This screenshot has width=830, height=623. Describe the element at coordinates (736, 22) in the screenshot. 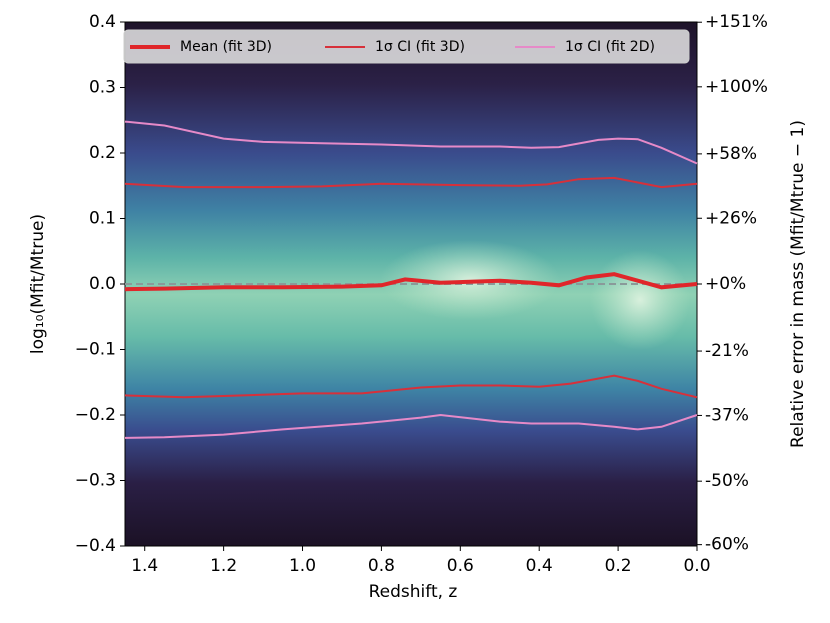

I see `y2-tick-label: +151%` at that location.